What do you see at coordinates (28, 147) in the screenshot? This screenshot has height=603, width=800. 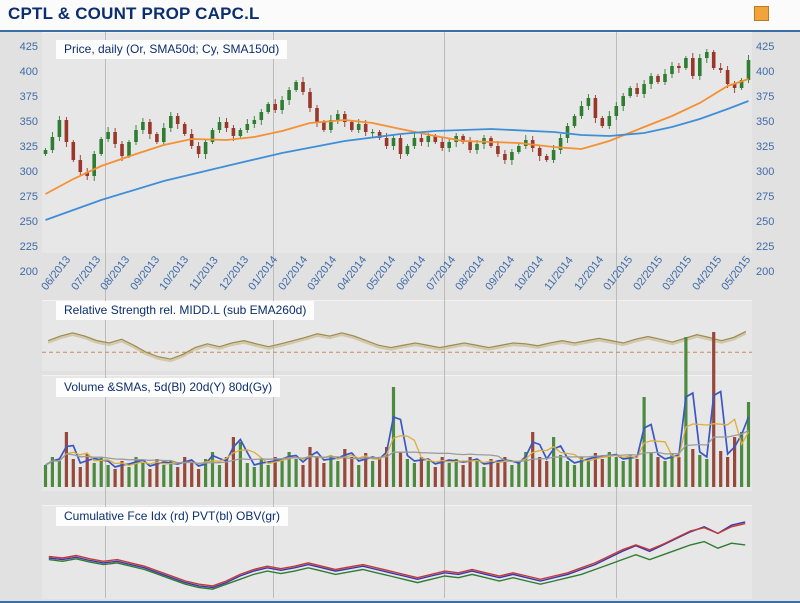 I see `price-tick-label-left: 325` at bounding box center [28, 147].